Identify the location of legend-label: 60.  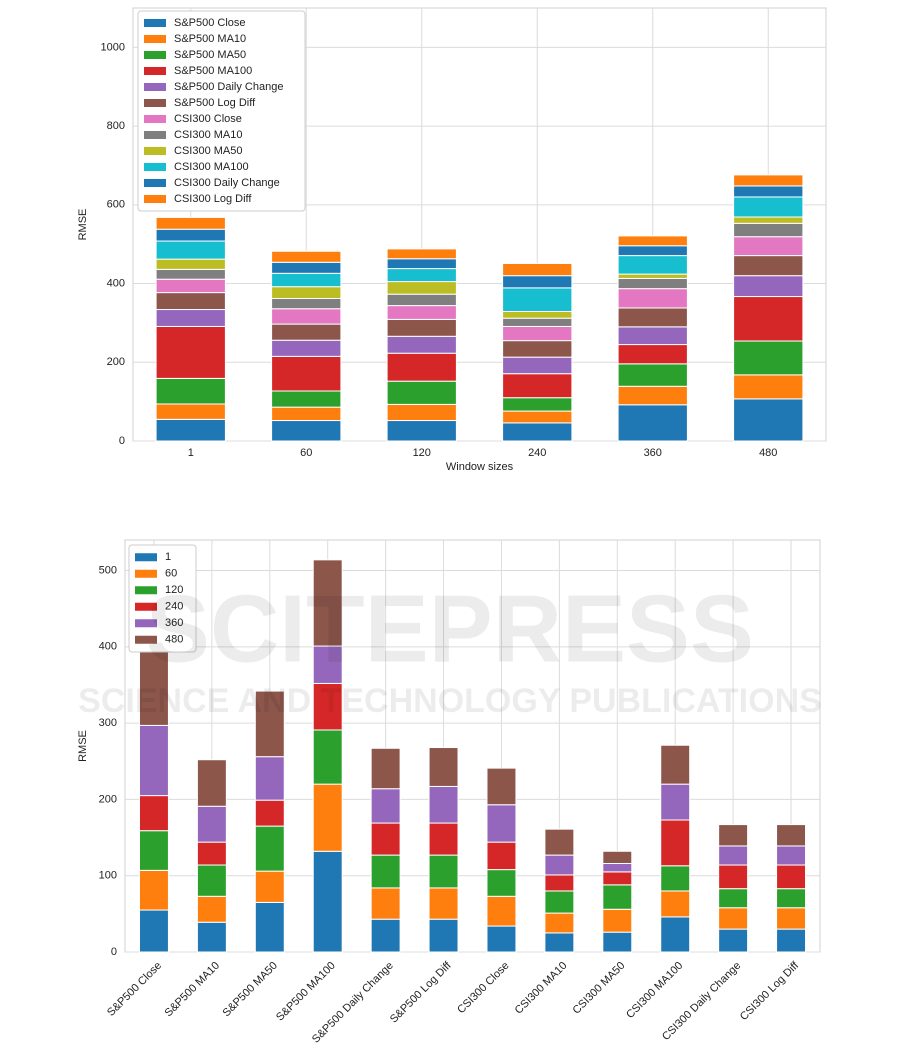
(171, 574).